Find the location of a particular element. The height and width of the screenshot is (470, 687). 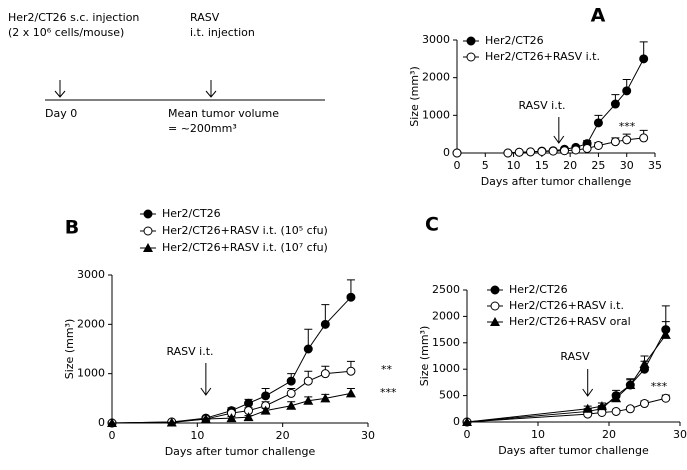

x-tick-label: 30 is located at coordinates (680, 434).